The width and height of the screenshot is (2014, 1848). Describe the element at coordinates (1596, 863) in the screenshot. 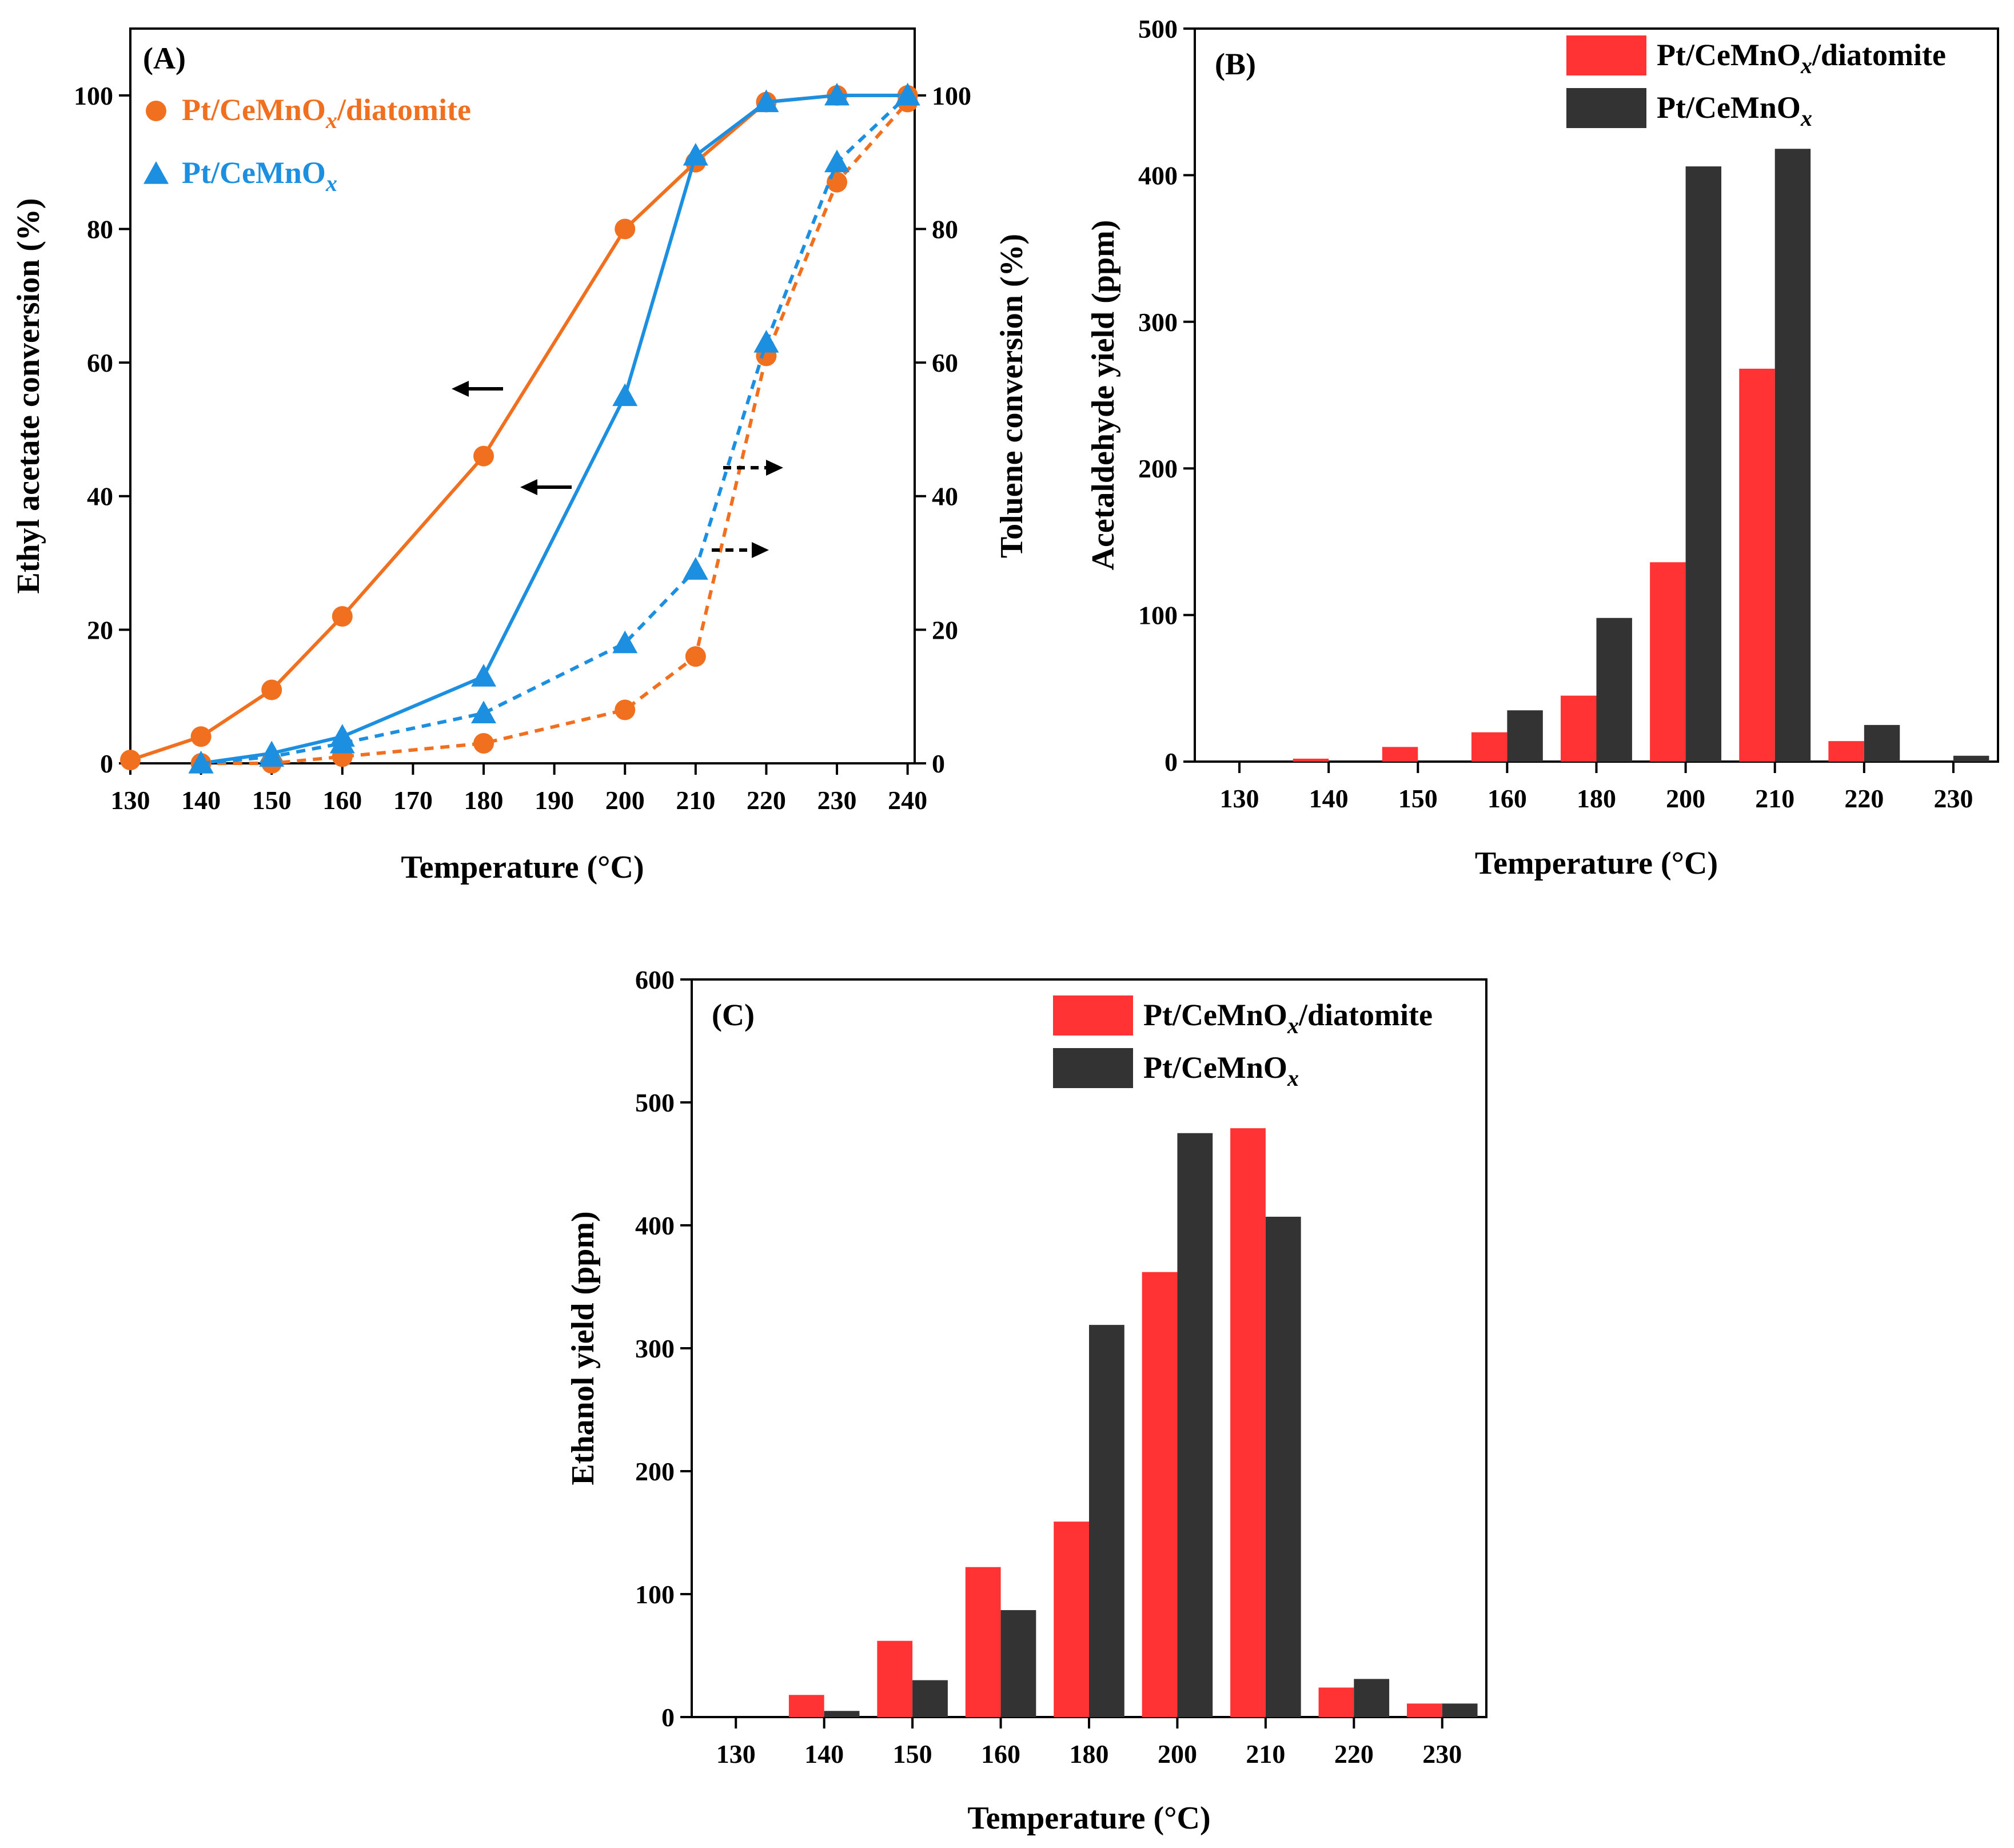

I see `panel-b-x-axis-title: Temperature (°C)` at that location.